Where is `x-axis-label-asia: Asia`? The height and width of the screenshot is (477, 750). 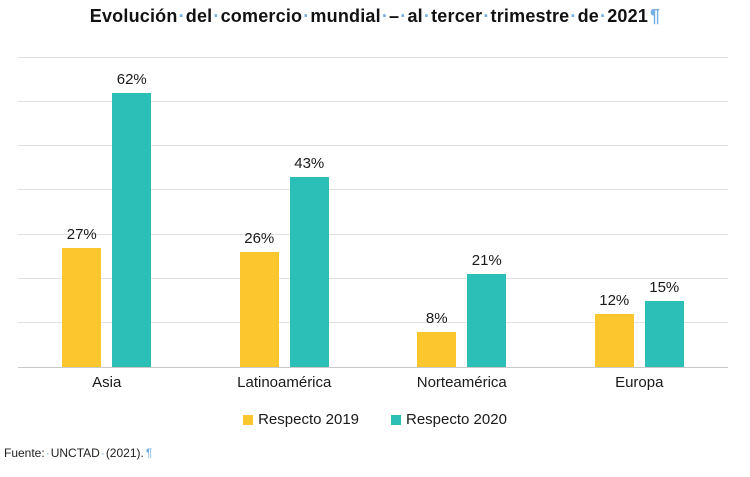
x-axis-label-asia: Asia is located at coordinates (107, 382).